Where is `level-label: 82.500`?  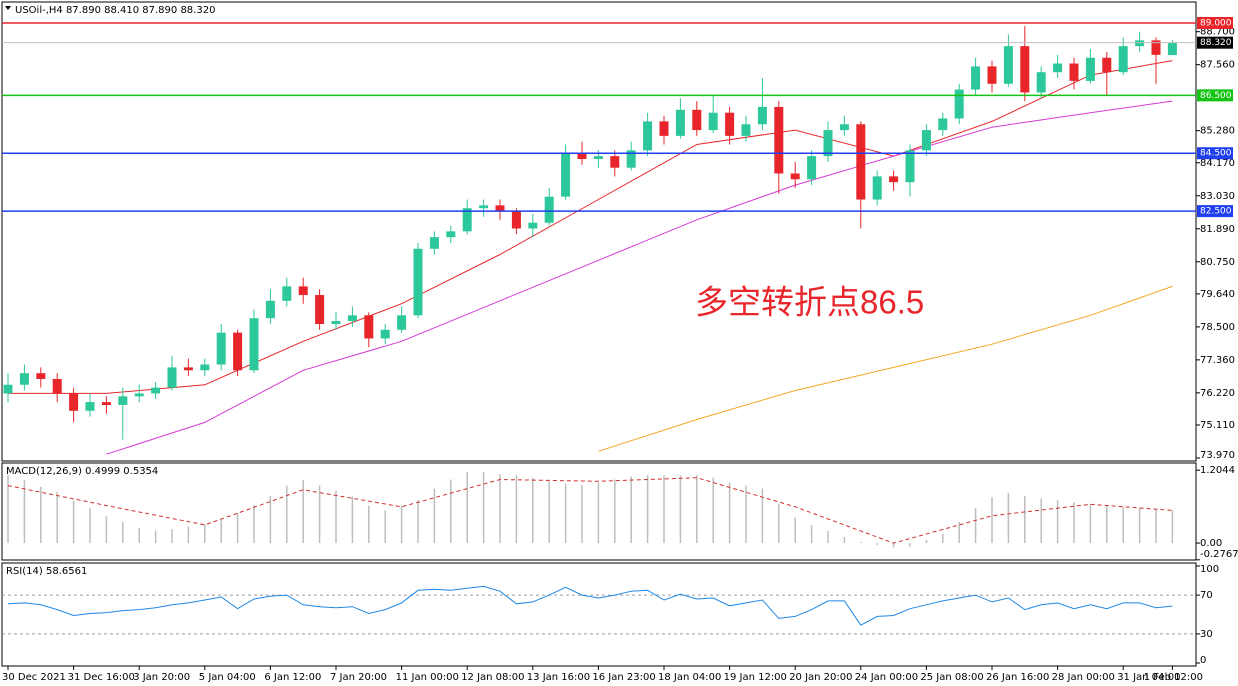
level-label: 82.500 is located at coordinates (1216, 212).